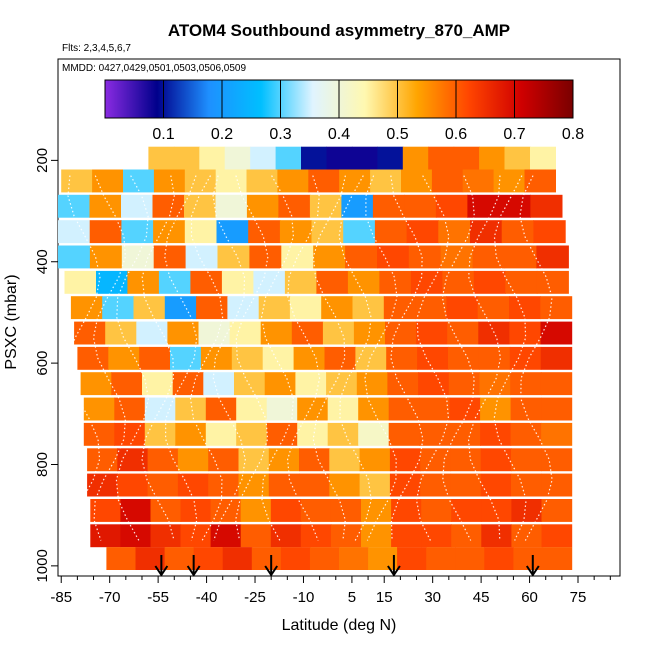 This screenshot has width=650, height=650. I want to click on x-tick-label: 30, so click(432, 597).